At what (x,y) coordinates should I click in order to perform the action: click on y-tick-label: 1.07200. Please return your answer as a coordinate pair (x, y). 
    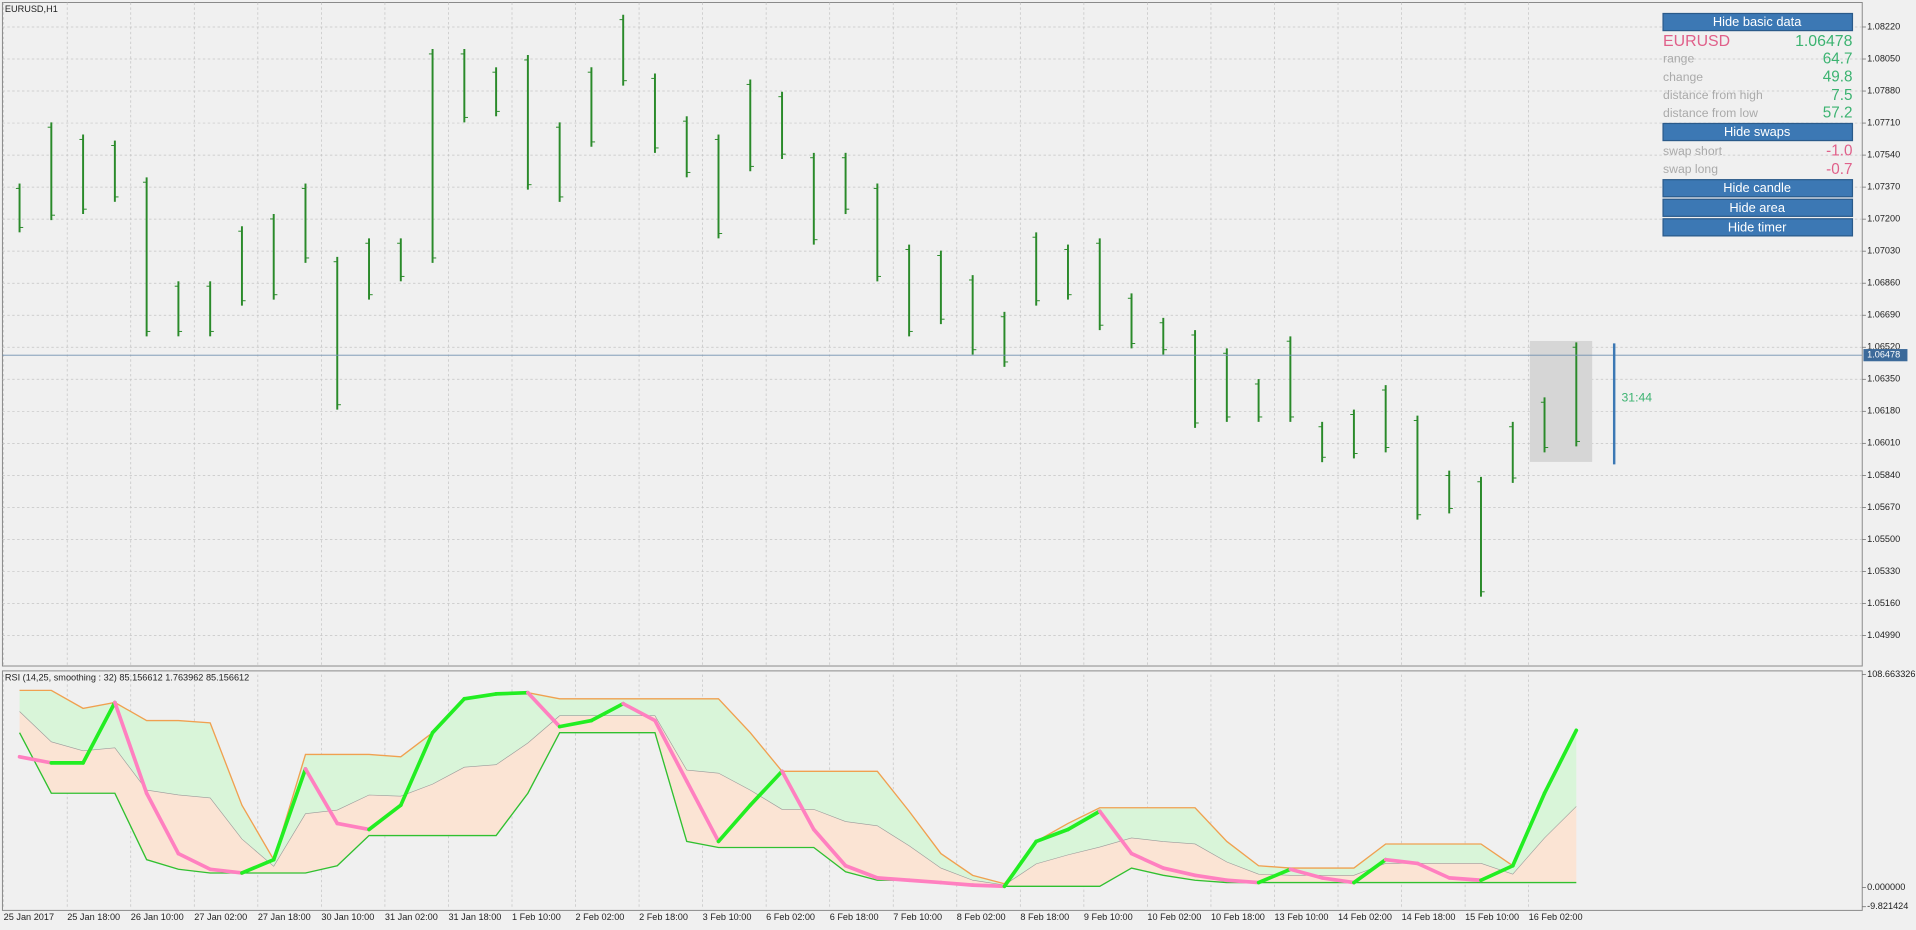
    Looking at the image, I should click on (1883, 219).